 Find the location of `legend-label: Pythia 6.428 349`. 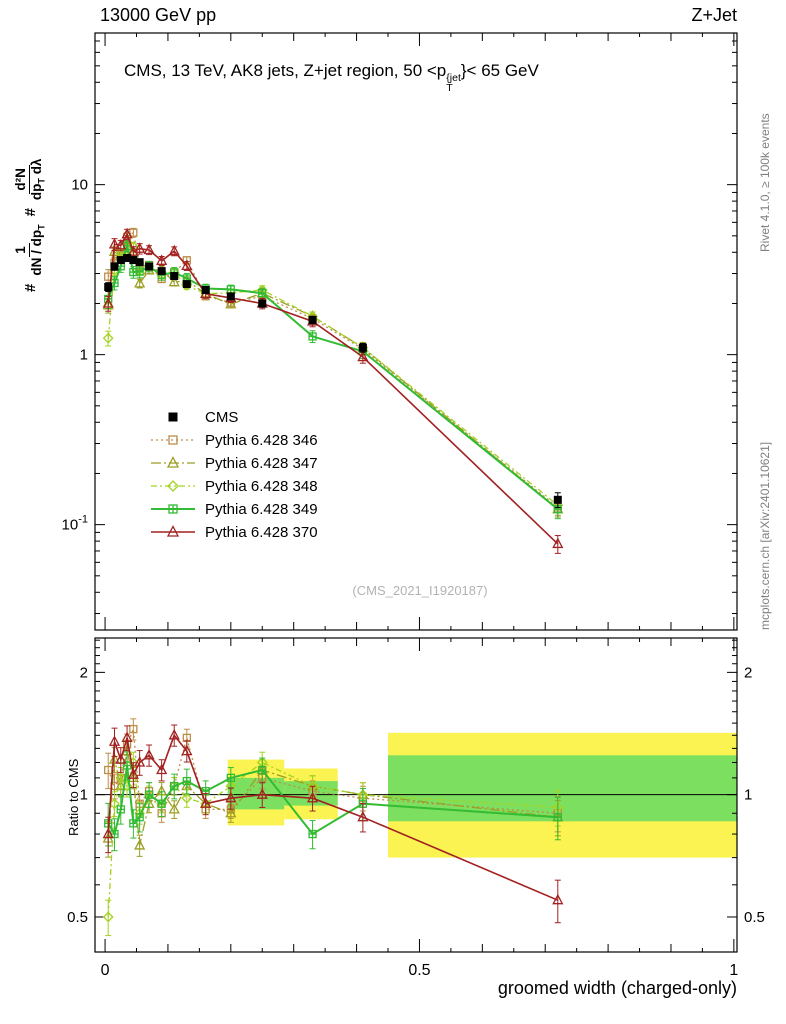

legend-label: Pythia 6.428 349 is located at coordinates (261, 509).